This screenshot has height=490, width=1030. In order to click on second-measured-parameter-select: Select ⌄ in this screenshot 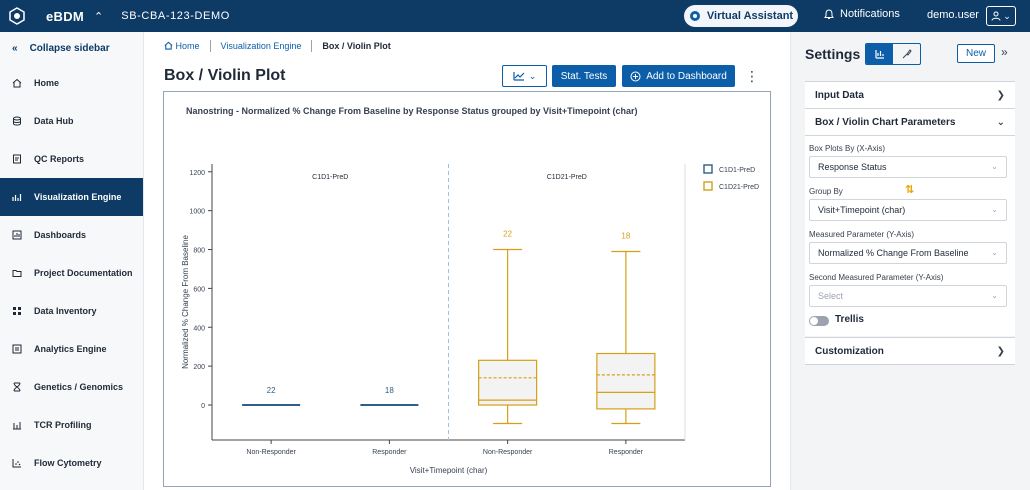, I will do `click(908, 296)`.